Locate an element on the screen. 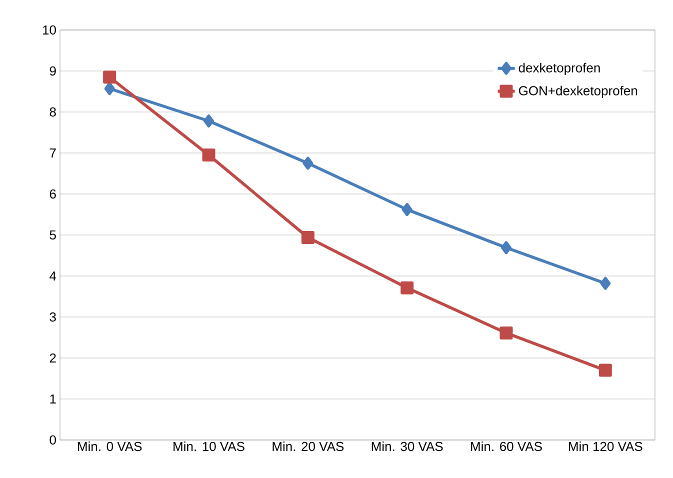 The image size is (673, 478). legend-label: GON+dexketoprofen is located at coordinates (578, 92).